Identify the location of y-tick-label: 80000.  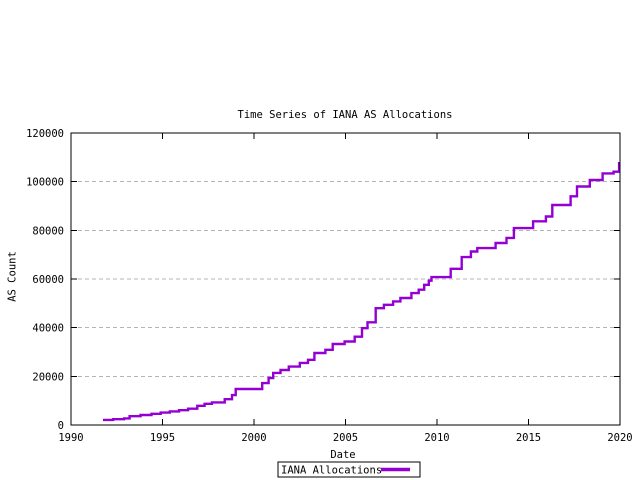
(48, 231).